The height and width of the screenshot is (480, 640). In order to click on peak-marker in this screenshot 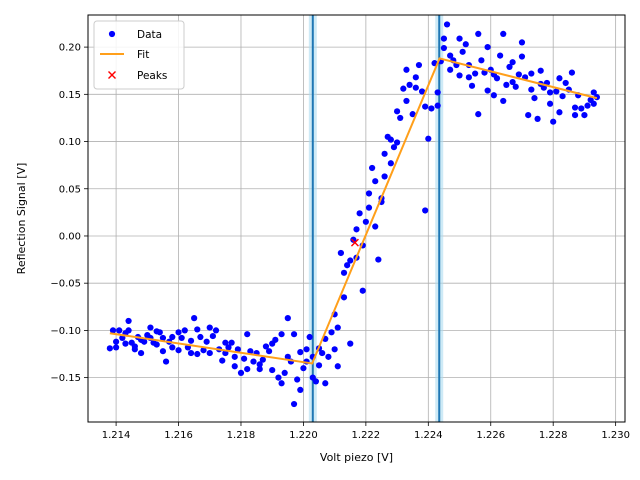, I will do `click(354, 242)`.